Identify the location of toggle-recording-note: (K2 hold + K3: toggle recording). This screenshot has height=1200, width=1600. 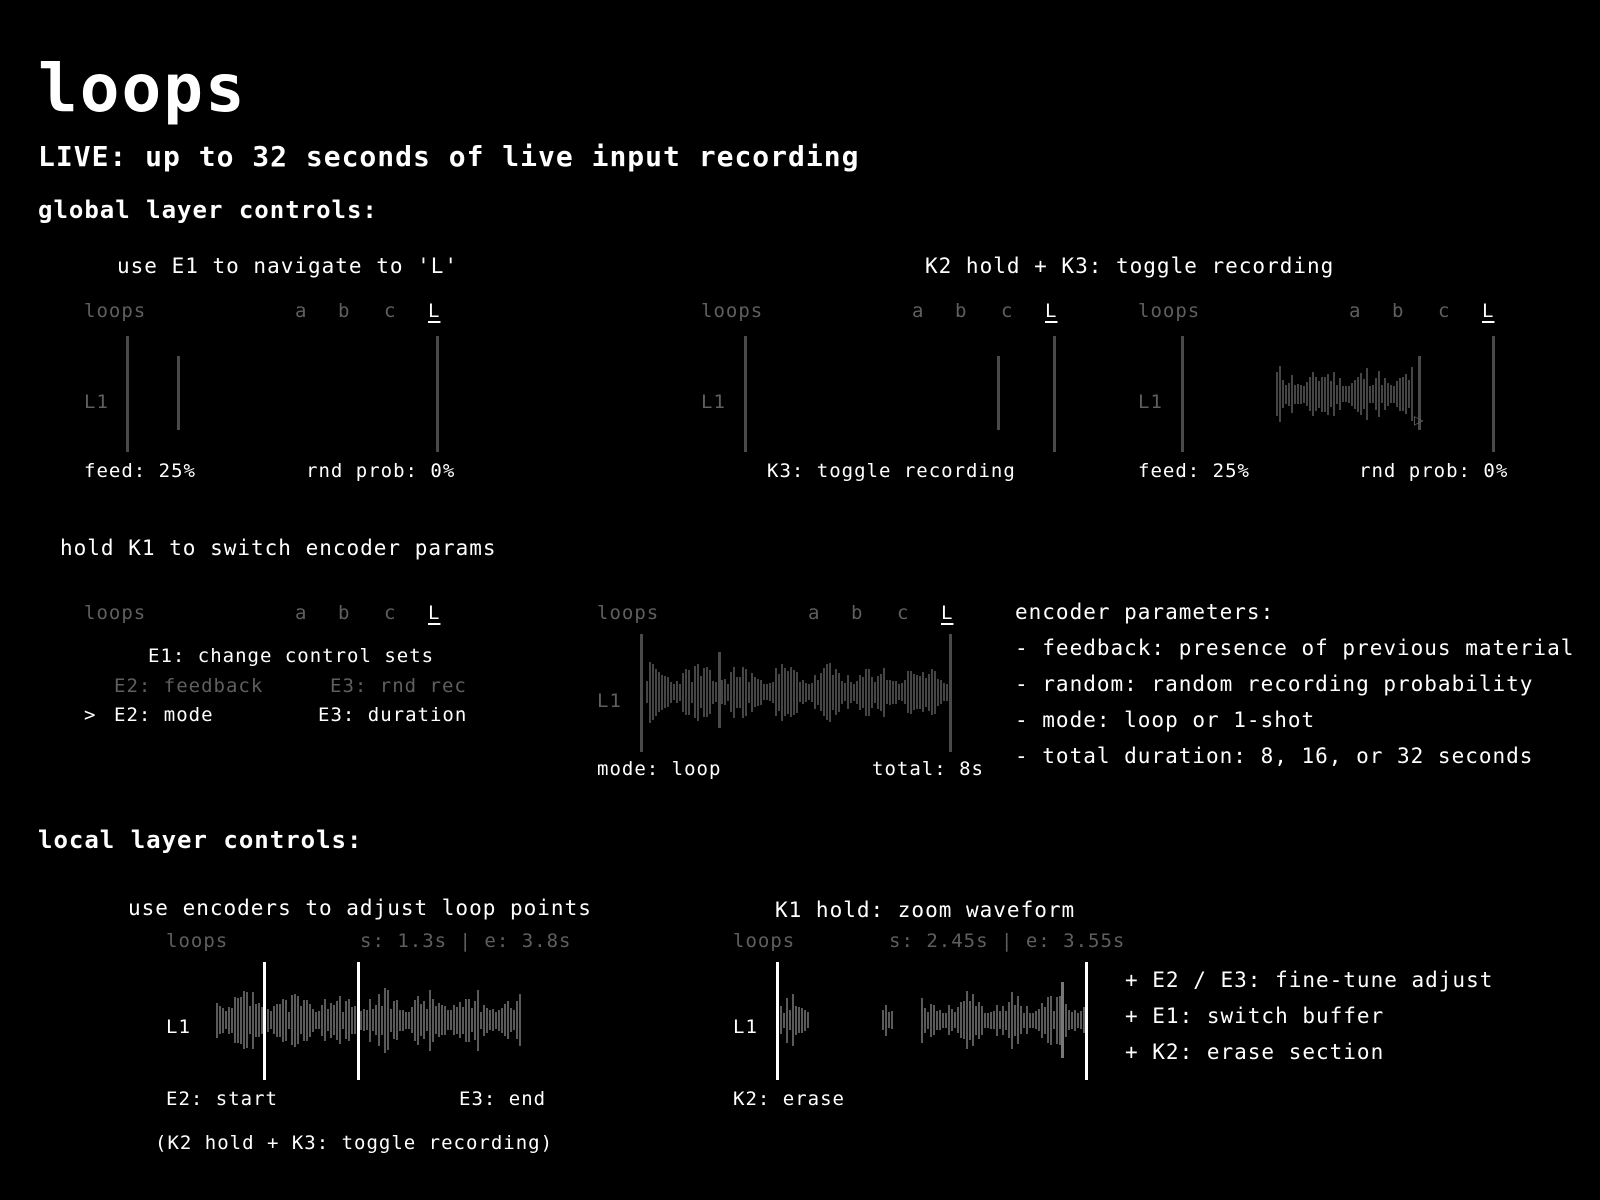
(354, 1143).